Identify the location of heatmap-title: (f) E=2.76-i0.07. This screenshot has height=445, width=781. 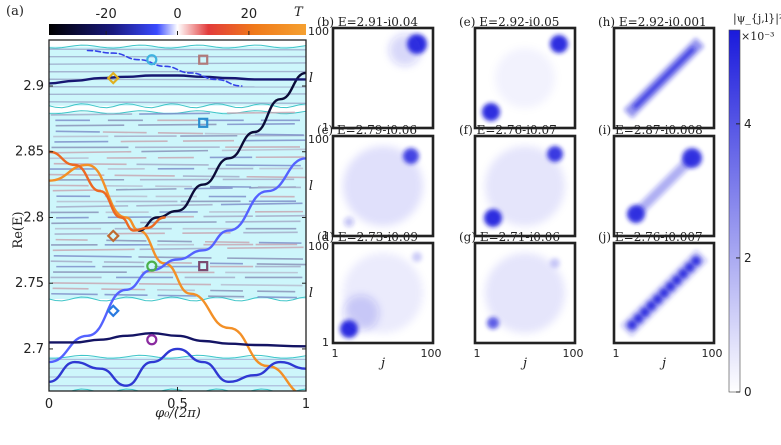
(508, 130).